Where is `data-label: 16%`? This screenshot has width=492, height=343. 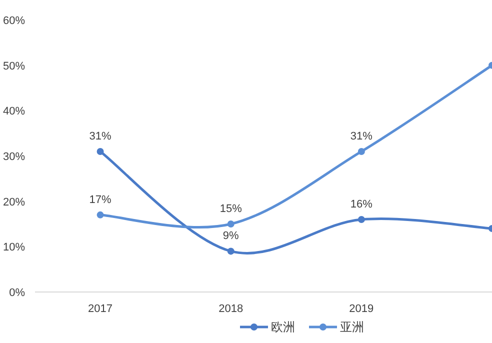
data-label: 16% is located at coordinates (361, 204).